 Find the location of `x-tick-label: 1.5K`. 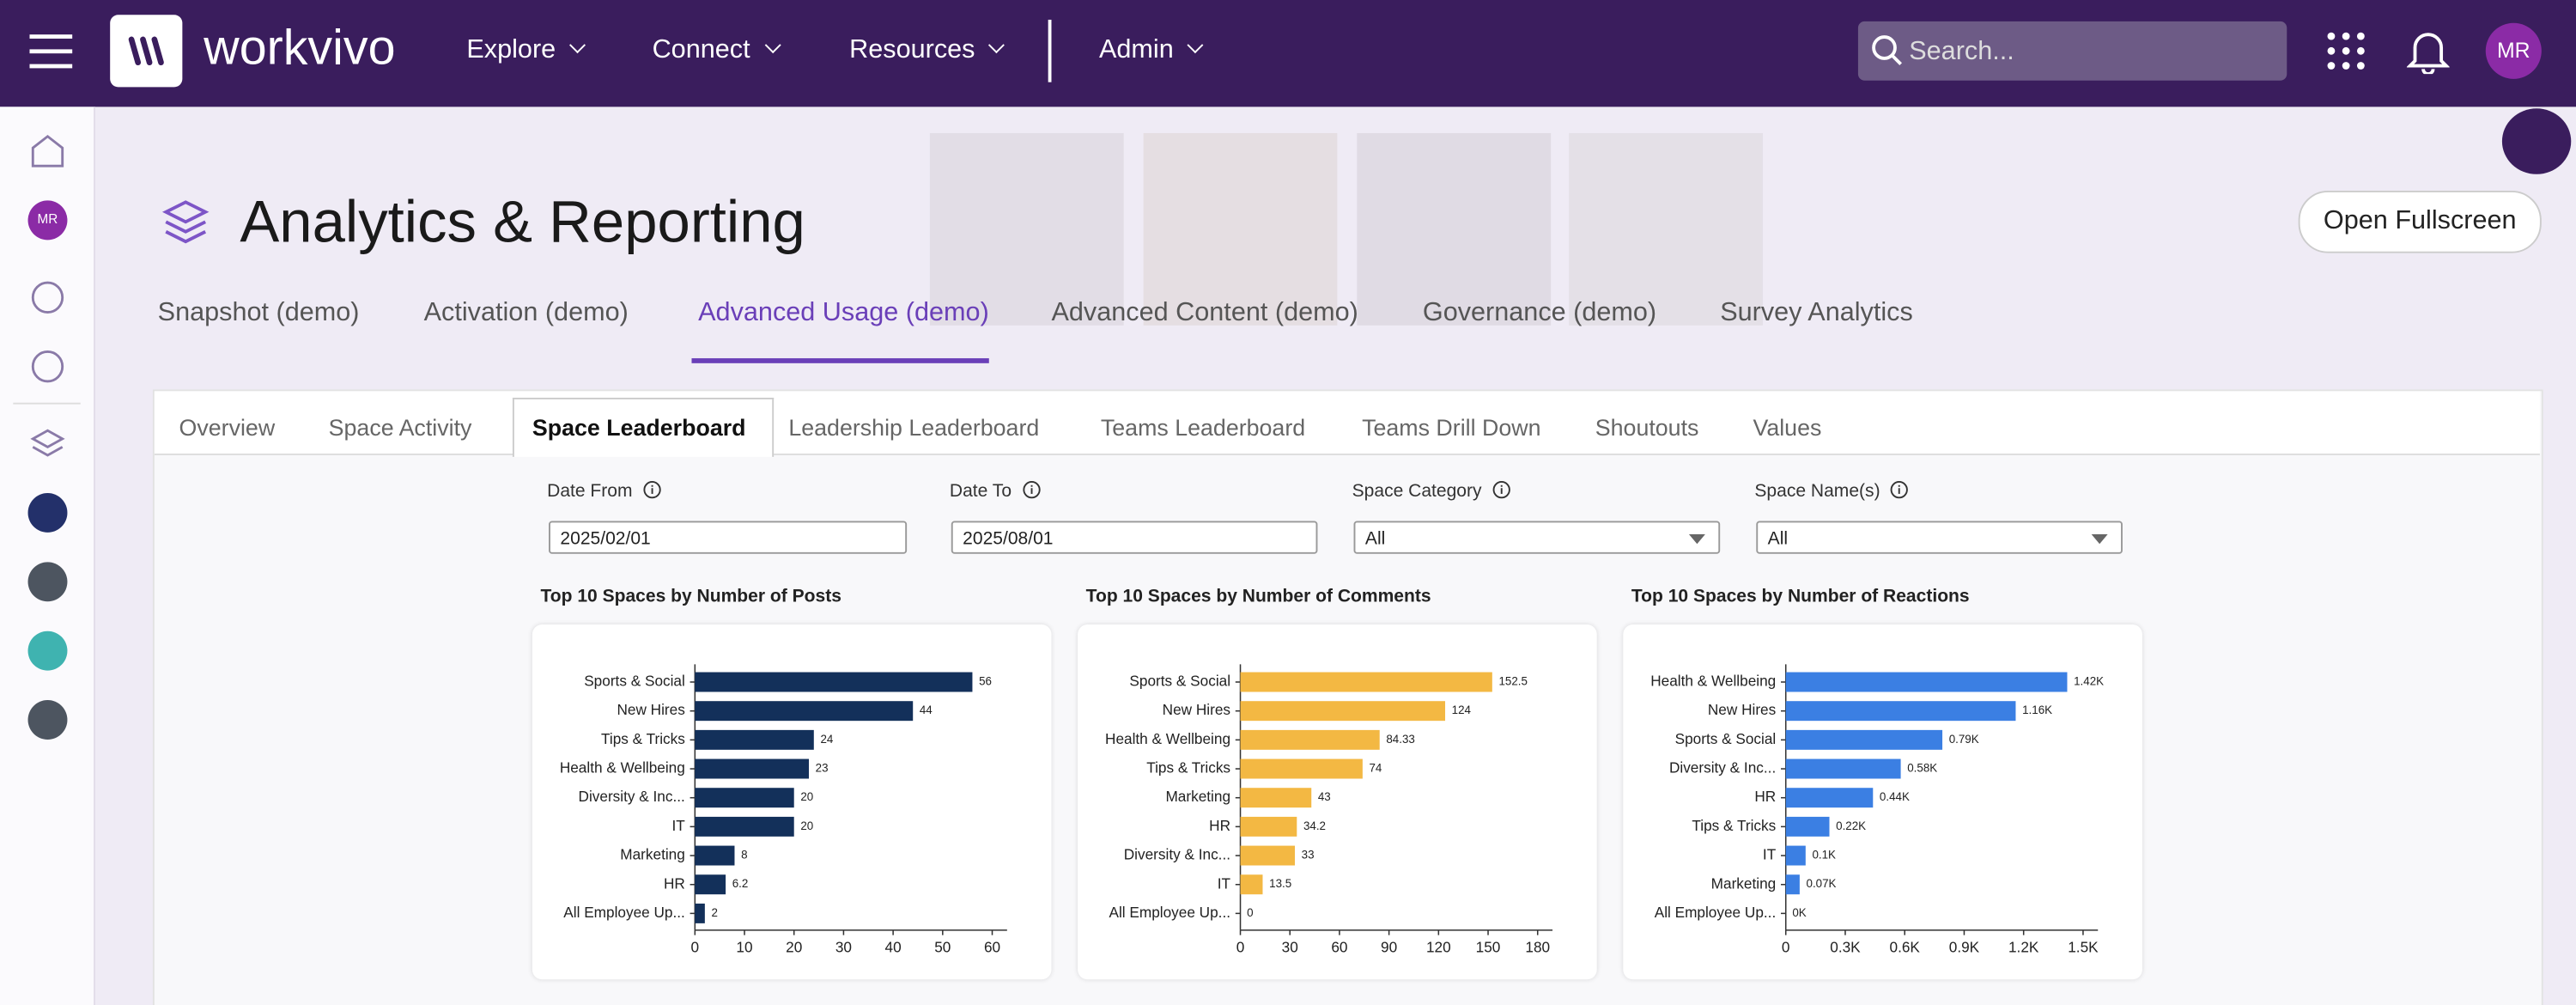

x-tick-label: 1.5K is located at coordinates (2083, 947).